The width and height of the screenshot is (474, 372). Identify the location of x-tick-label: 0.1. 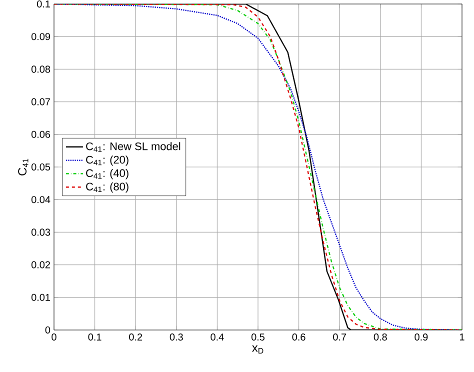
(95, 337).